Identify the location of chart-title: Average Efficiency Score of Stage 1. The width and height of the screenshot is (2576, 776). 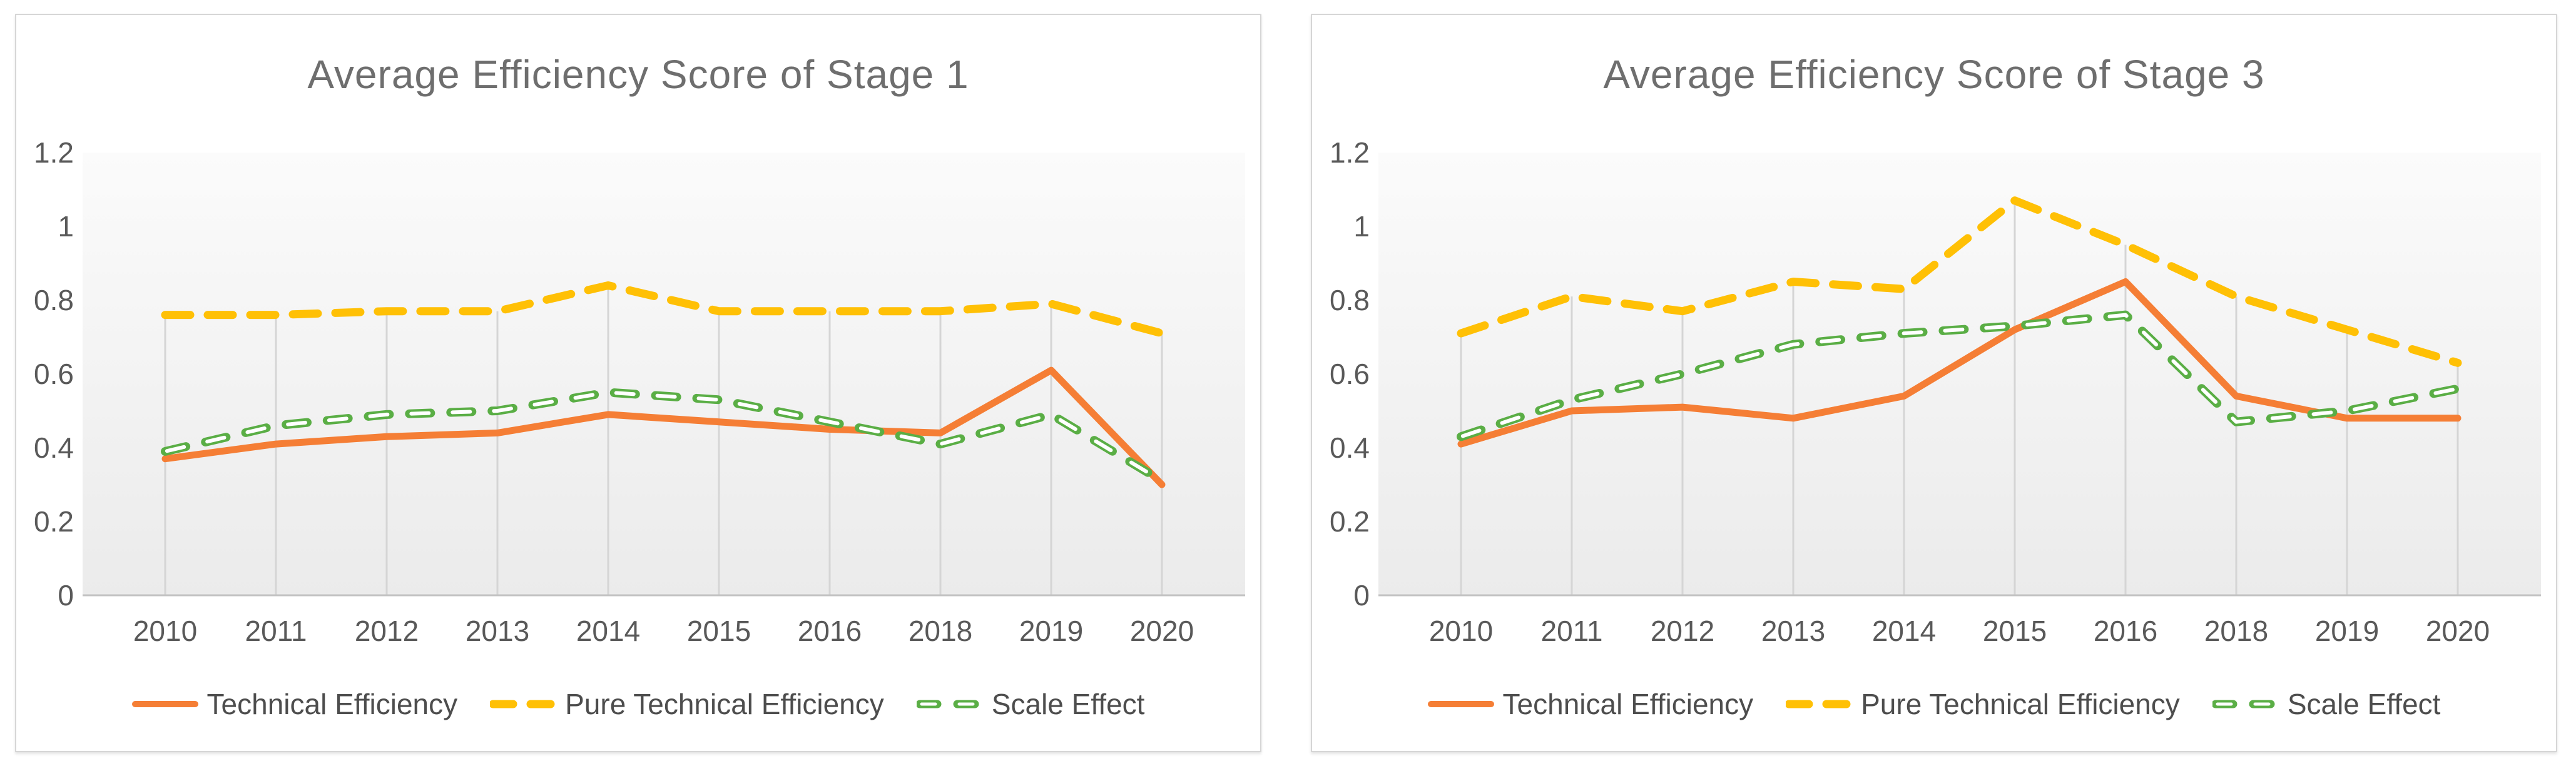
(638, 74).